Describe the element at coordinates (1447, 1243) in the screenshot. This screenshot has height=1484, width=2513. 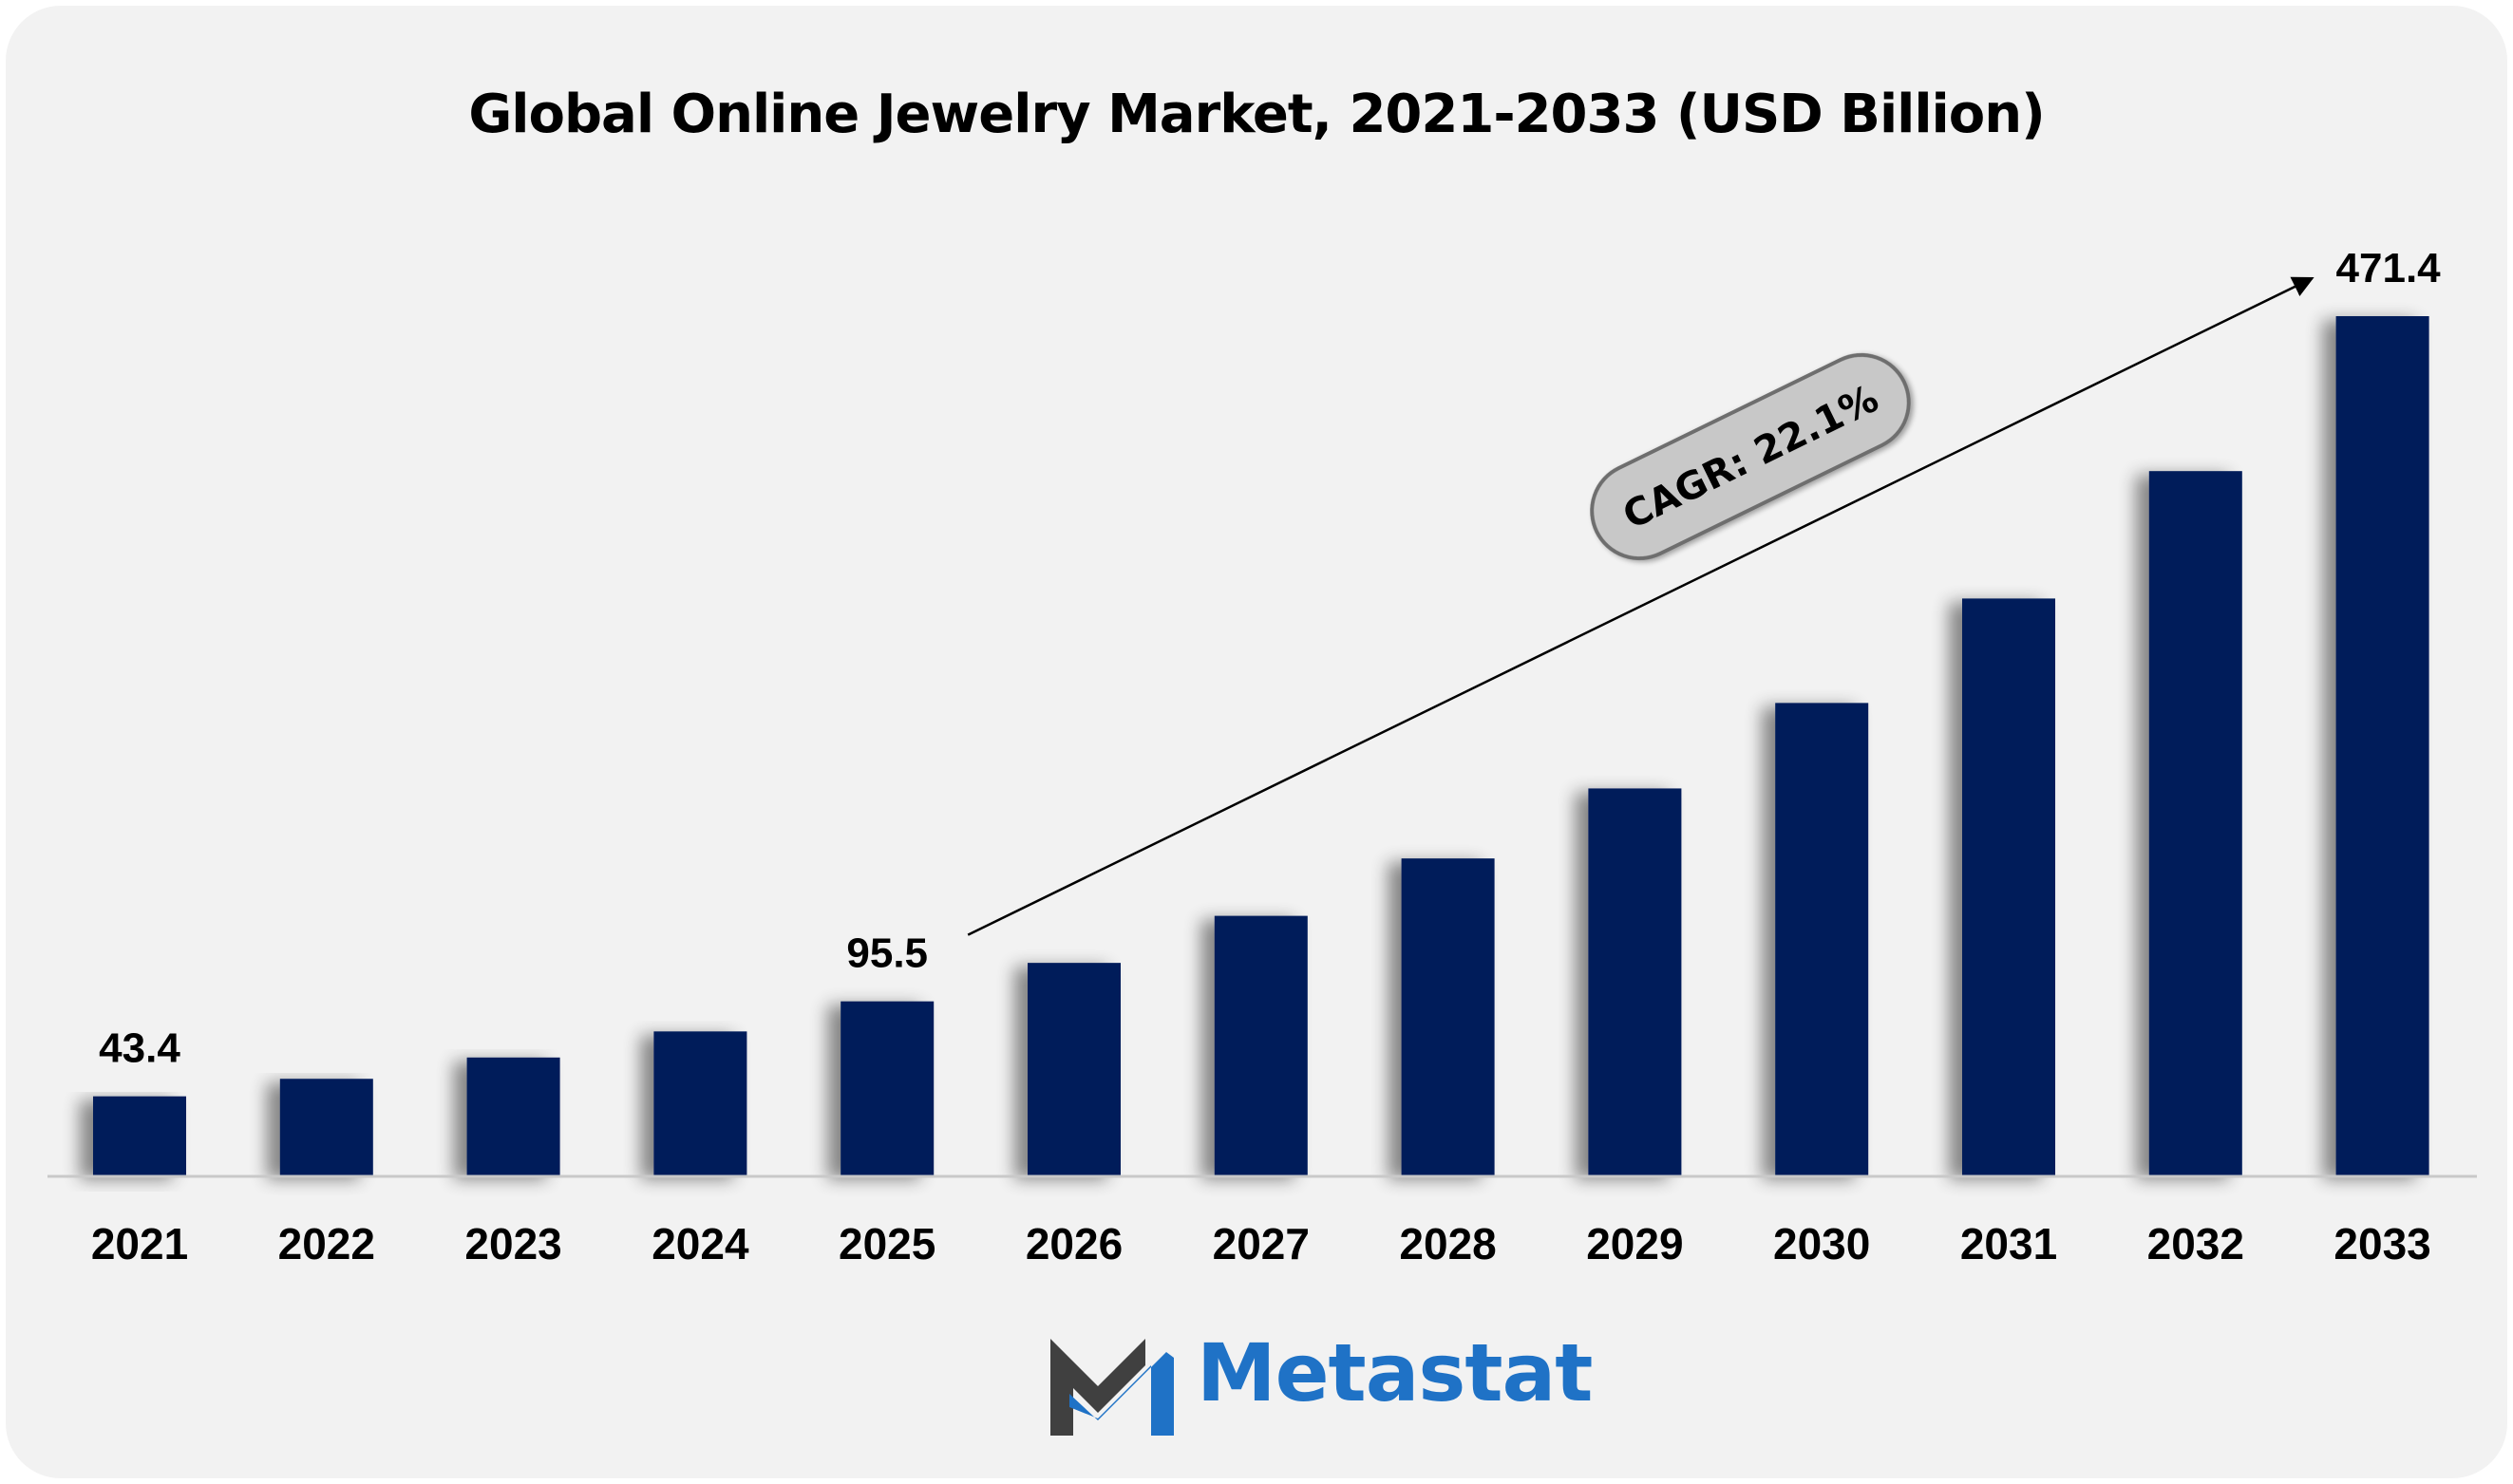
I see `x-tick-label-2028: 2028` at that location.